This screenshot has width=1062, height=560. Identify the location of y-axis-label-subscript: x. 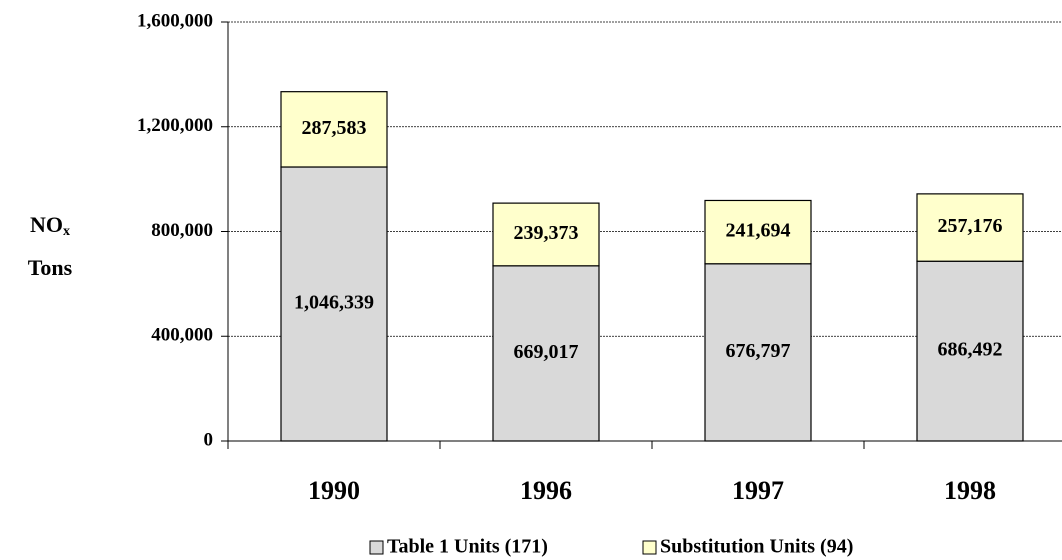
(66, 231).